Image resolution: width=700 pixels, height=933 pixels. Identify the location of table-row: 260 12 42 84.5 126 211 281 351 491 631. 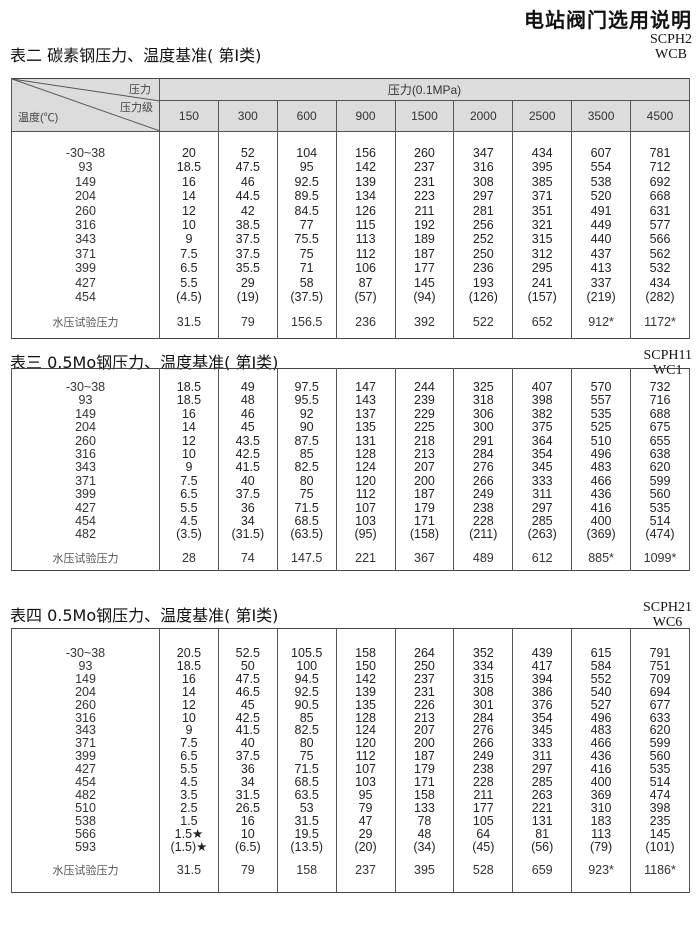
(350, 211).